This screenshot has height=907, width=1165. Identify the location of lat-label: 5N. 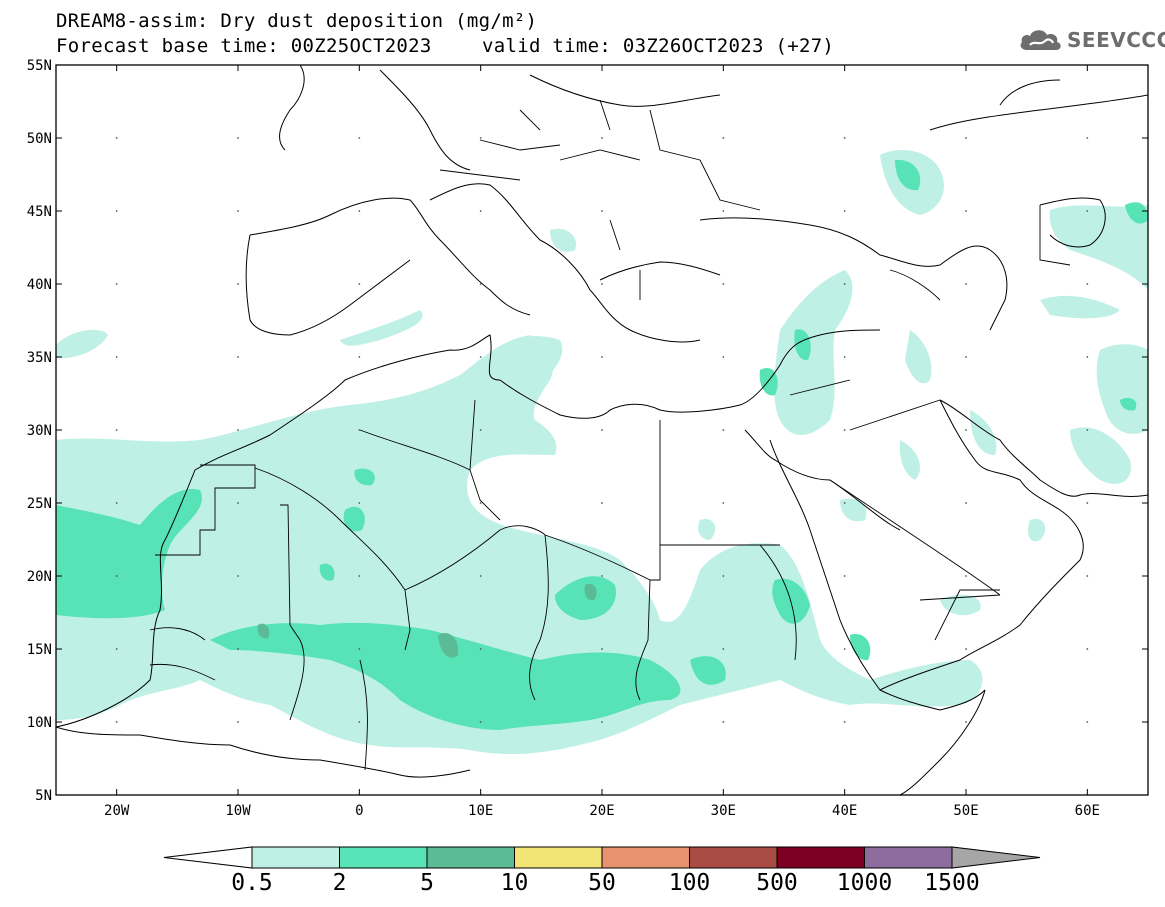
(43, 796).